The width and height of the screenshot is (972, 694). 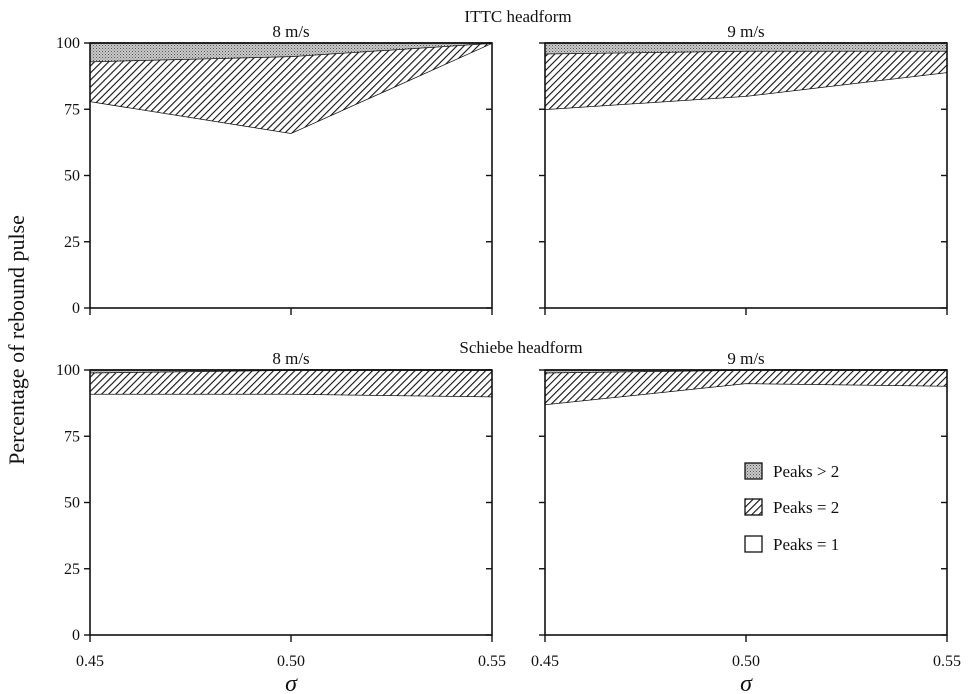 What do you see at coordinates (517, 16) in the screenshot?
I see `row-title-ittc: ITTC headform` at bounding box center [517, 16].